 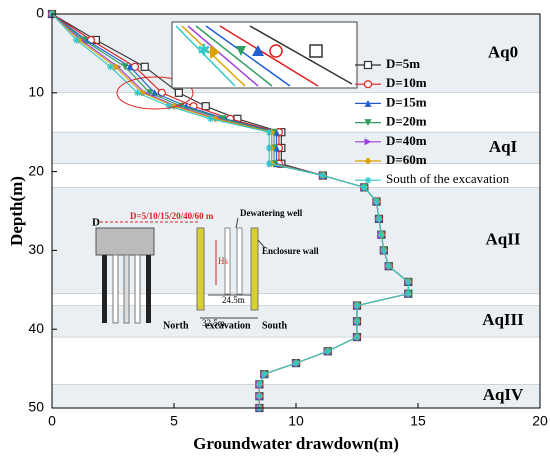 I want to click on x-tick-label: 10, so click(x=296, y=421).